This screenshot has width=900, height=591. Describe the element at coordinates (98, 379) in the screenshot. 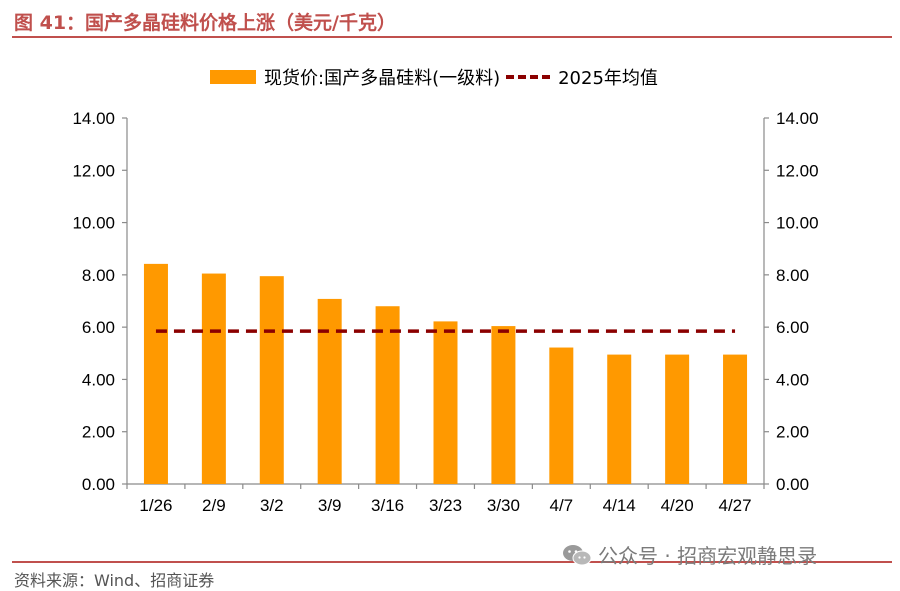

I see `y-tick-label-left: 4.00` at that location.